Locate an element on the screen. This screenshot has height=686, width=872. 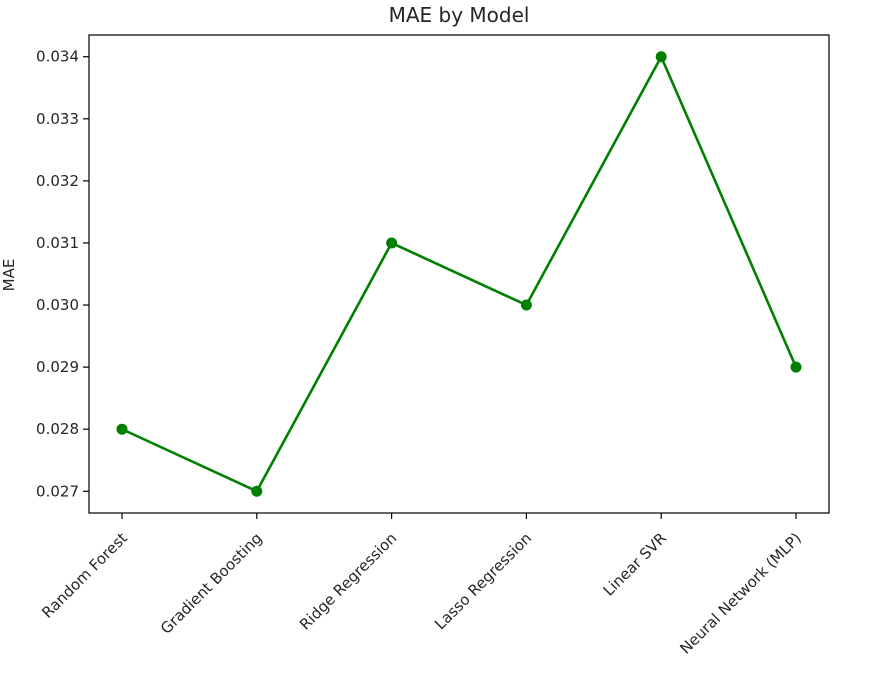
y-tick-label: 0.027 is located at coordinates (57, 491).